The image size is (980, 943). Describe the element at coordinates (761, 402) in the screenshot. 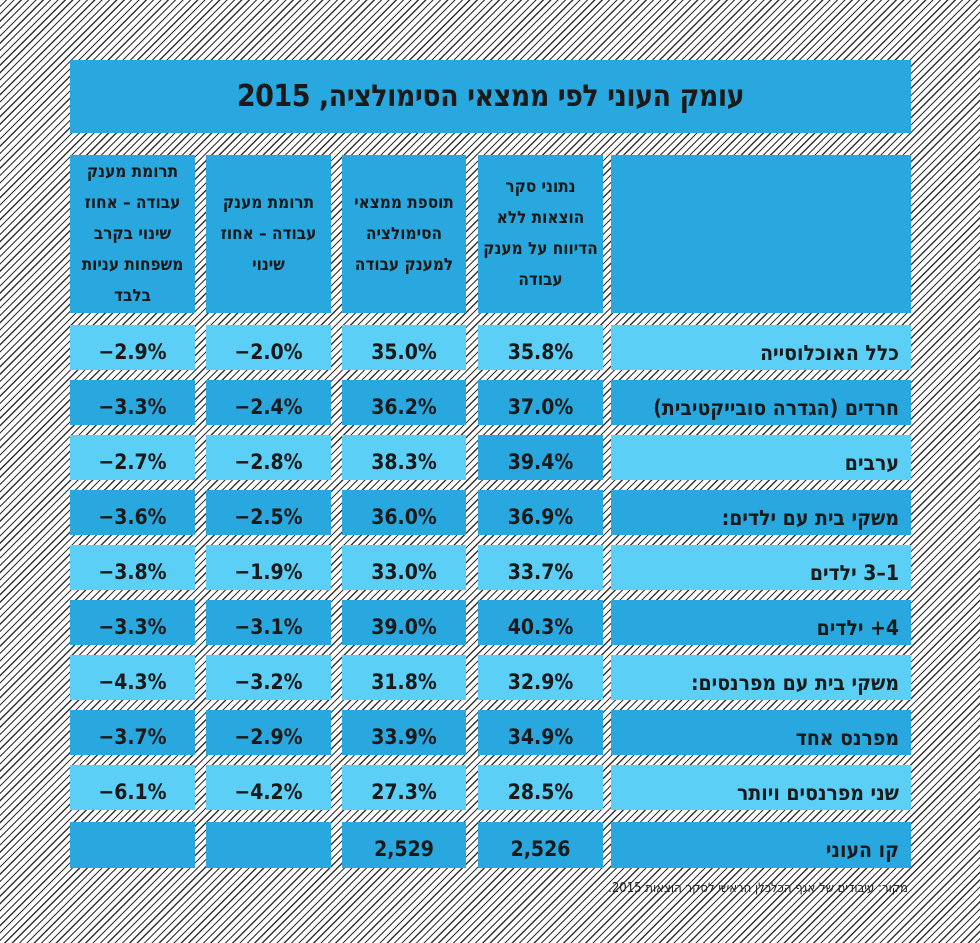

I see `row-label: חרדים (הגדרה סובייקטיבית)` at that location.